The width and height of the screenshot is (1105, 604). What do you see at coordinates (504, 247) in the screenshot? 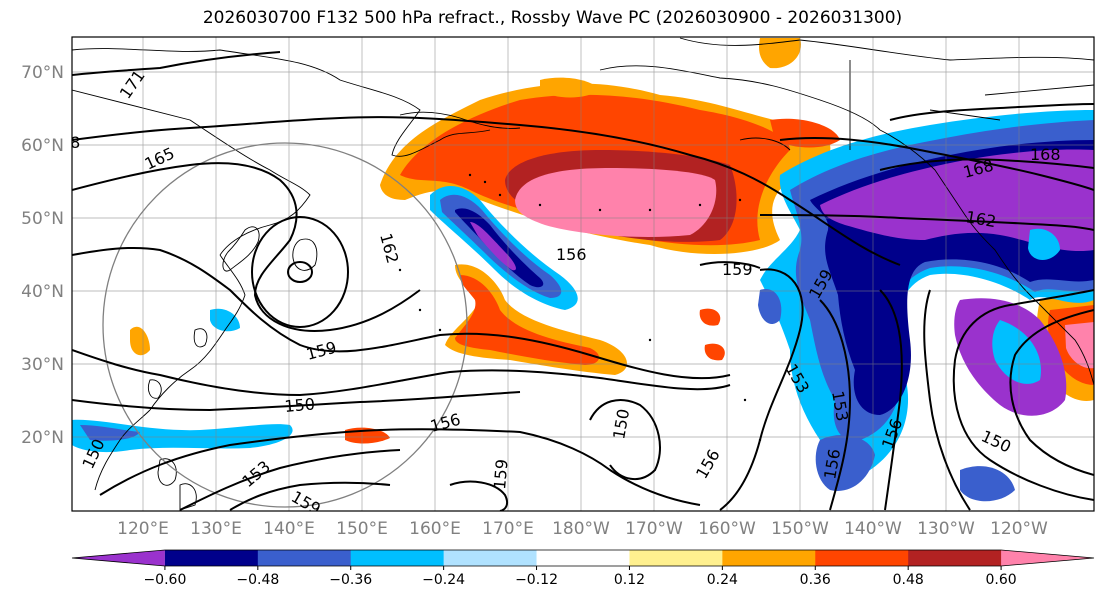
I see `negative-streak-west-pacific` at bounding box center [504, 247].